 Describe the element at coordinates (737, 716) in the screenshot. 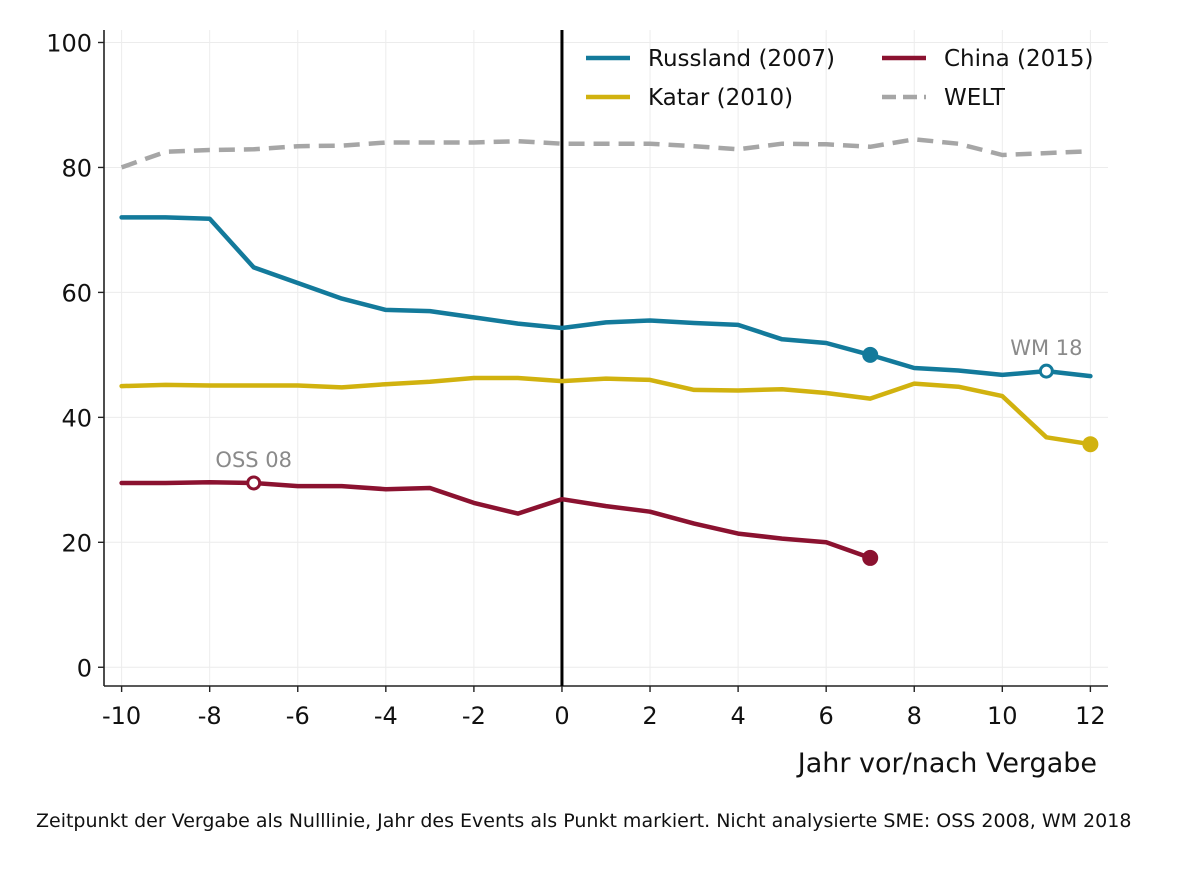

I see `x-tick-label: 4` at that location.